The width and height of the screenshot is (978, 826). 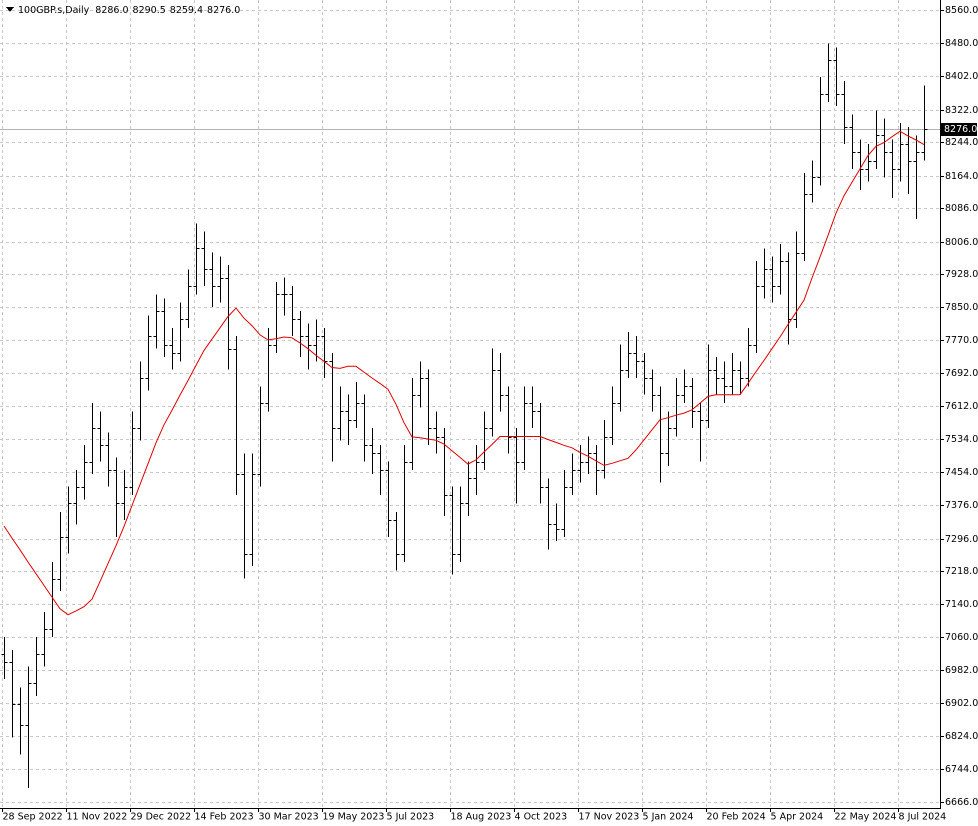 I want to click on y-tick-label: 7060.0, so click(x=961, y=637).